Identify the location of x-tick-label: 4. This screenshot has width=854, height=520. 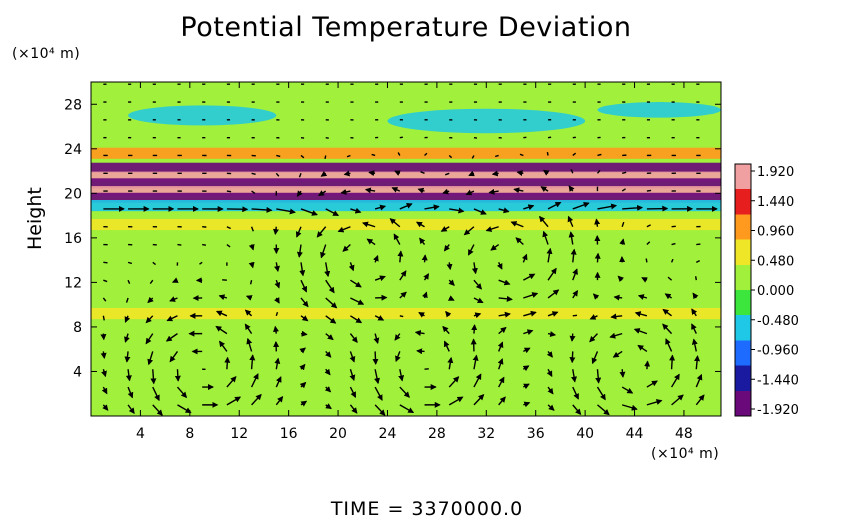
(140, 434).